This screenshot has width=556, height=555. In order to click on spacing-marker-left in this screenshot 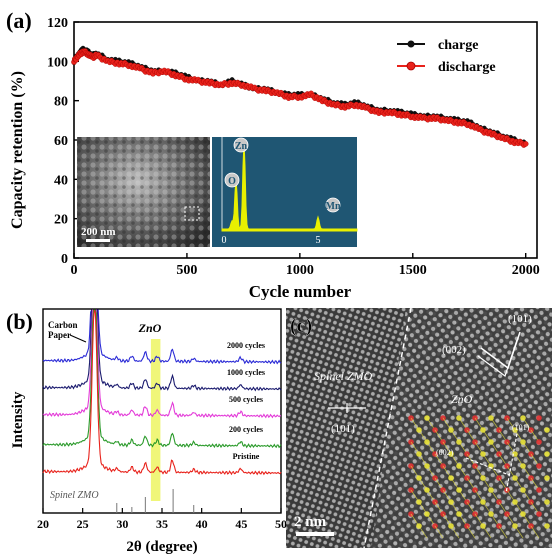, I will do `click(347, 408)`.